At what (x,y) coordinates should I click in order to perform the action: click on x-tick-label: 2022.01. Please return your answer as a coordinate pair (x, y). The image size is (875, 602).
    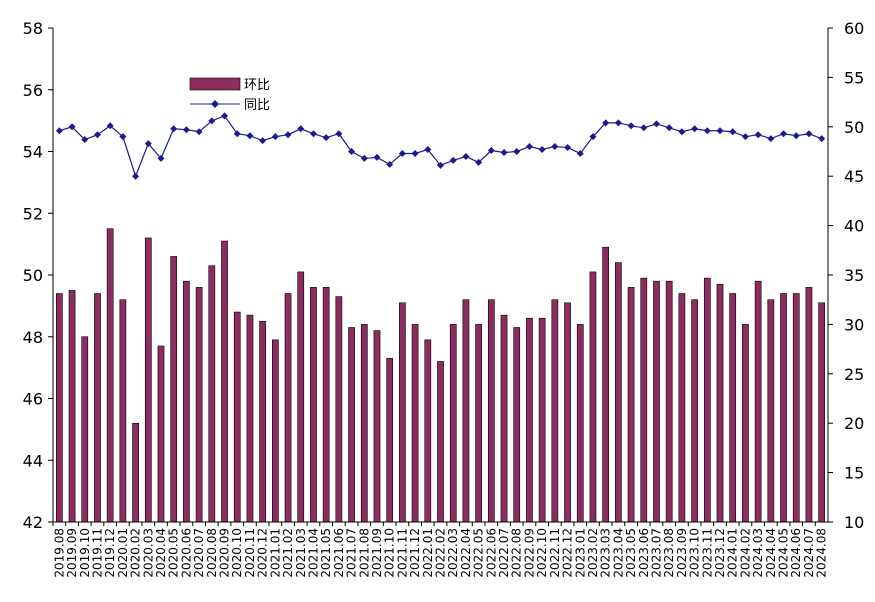
    Looking at the image, I should click on (428, 553).